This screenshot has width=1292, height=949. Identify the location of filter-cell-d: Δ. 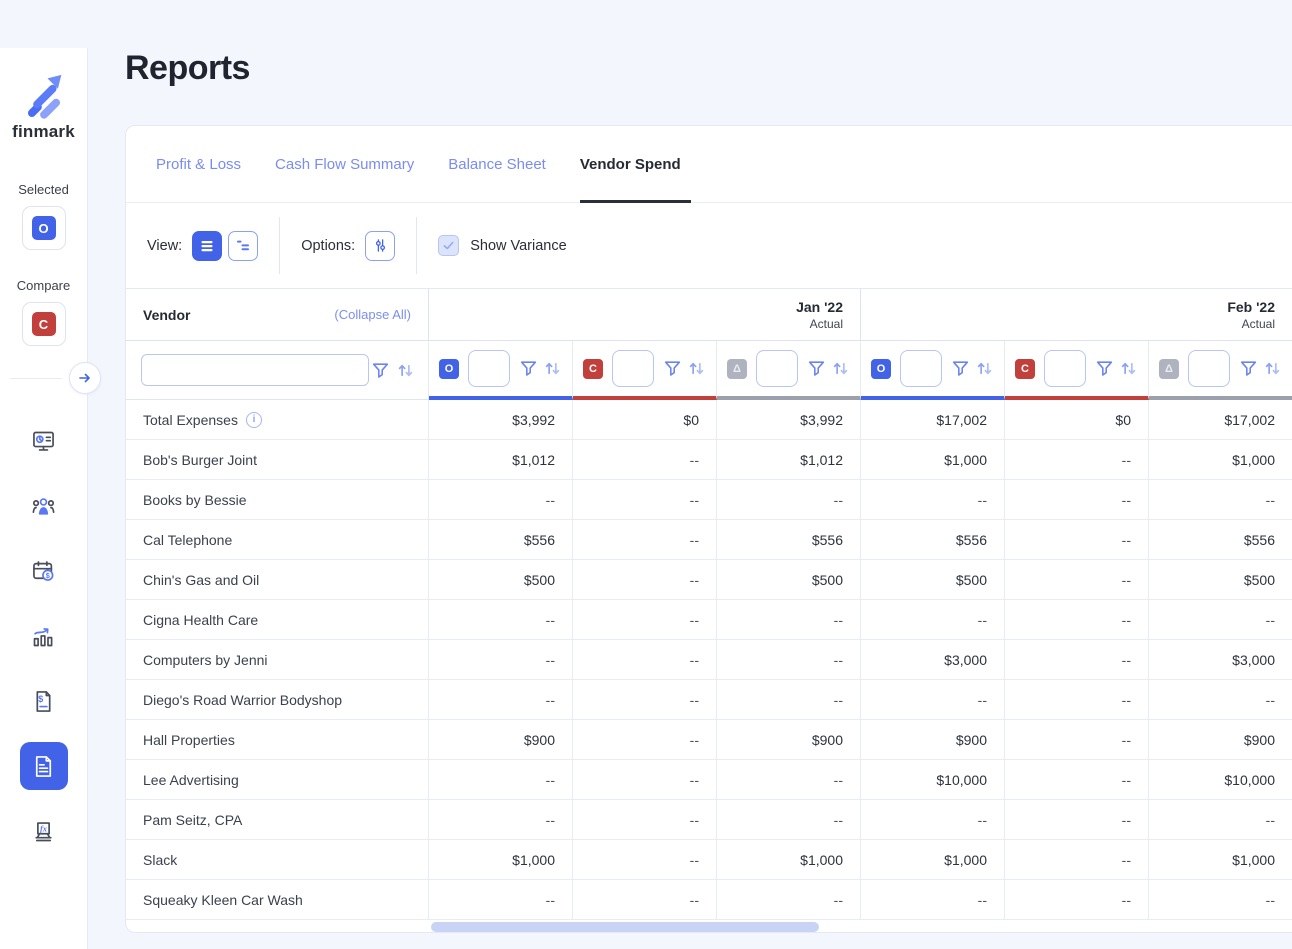
(789, 370).